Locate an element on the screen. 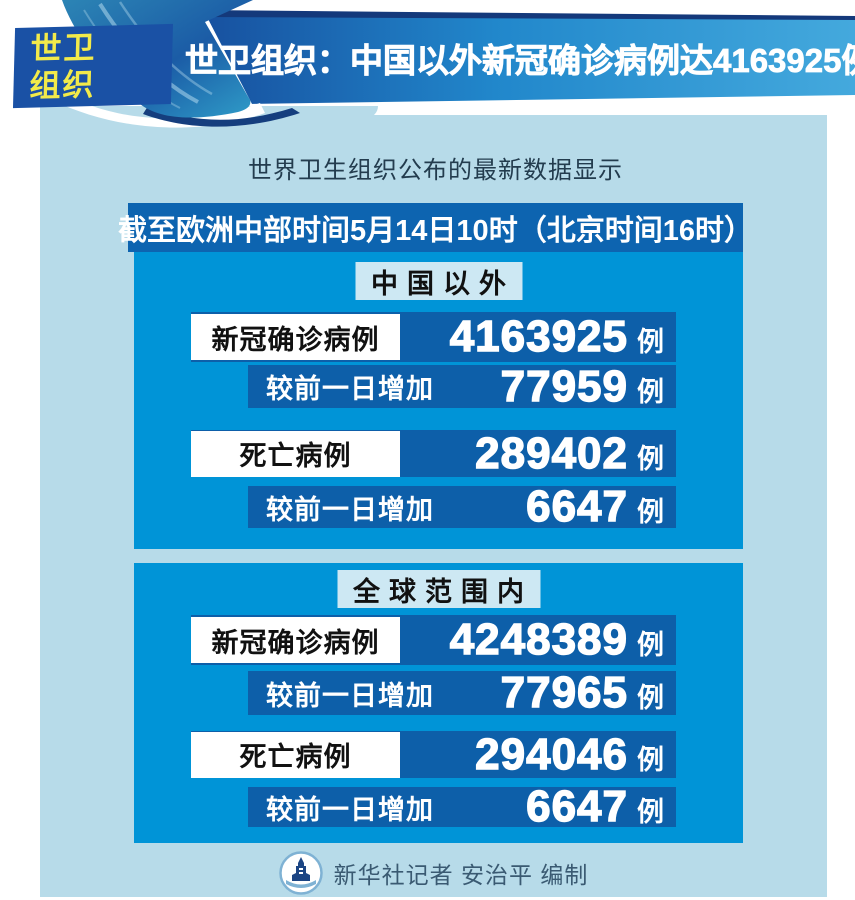 This screenshot has height=900, width=855. page-title: 世卫组织：中国以外新冠确诊病例达4163925例 is located at coordinates (520, 61).